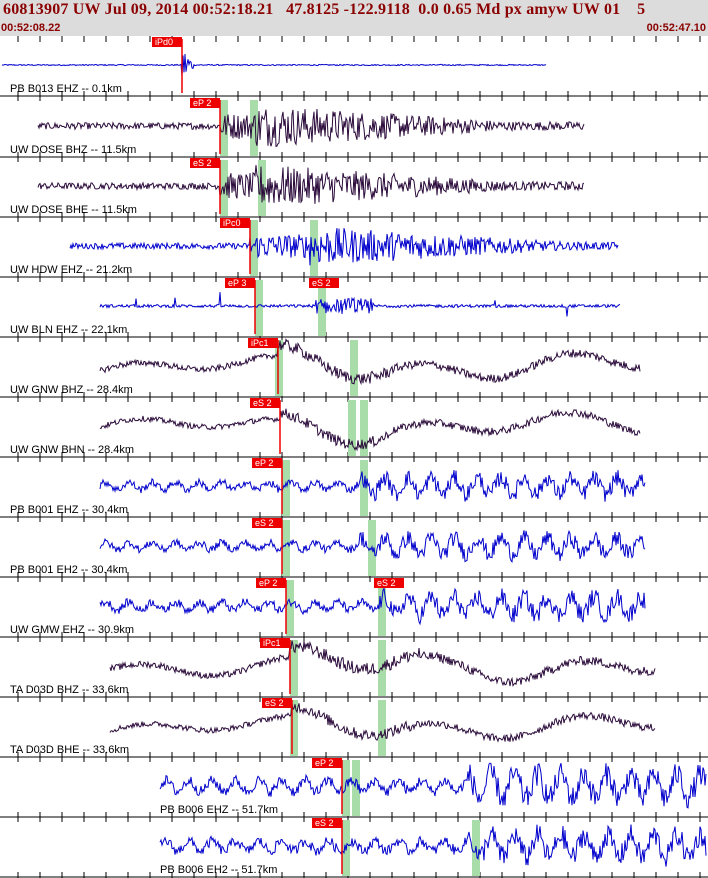 The image size is (708, 878). What do you see at coordinates (71, 270) in the screenshot?
I see `station-label: UW HDW EHZ -- 21.2km` at bounding box center [71, 270].